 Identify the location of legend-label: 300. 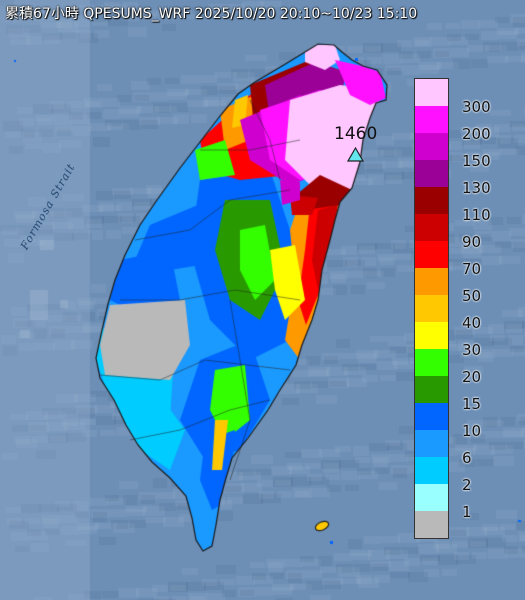
(476, 107).